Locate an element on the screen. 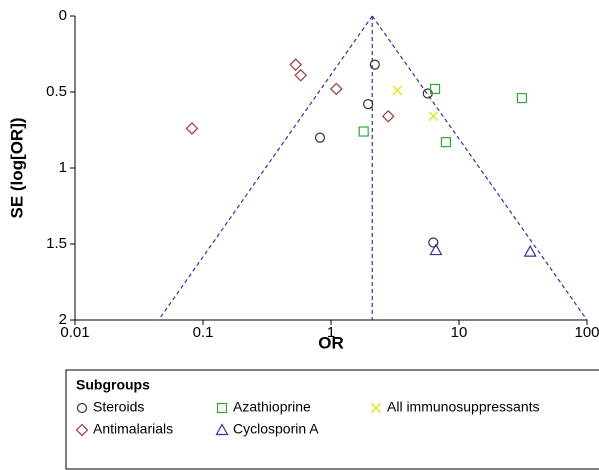  y-tick-label: 1 is located at coordinates (63, 167).